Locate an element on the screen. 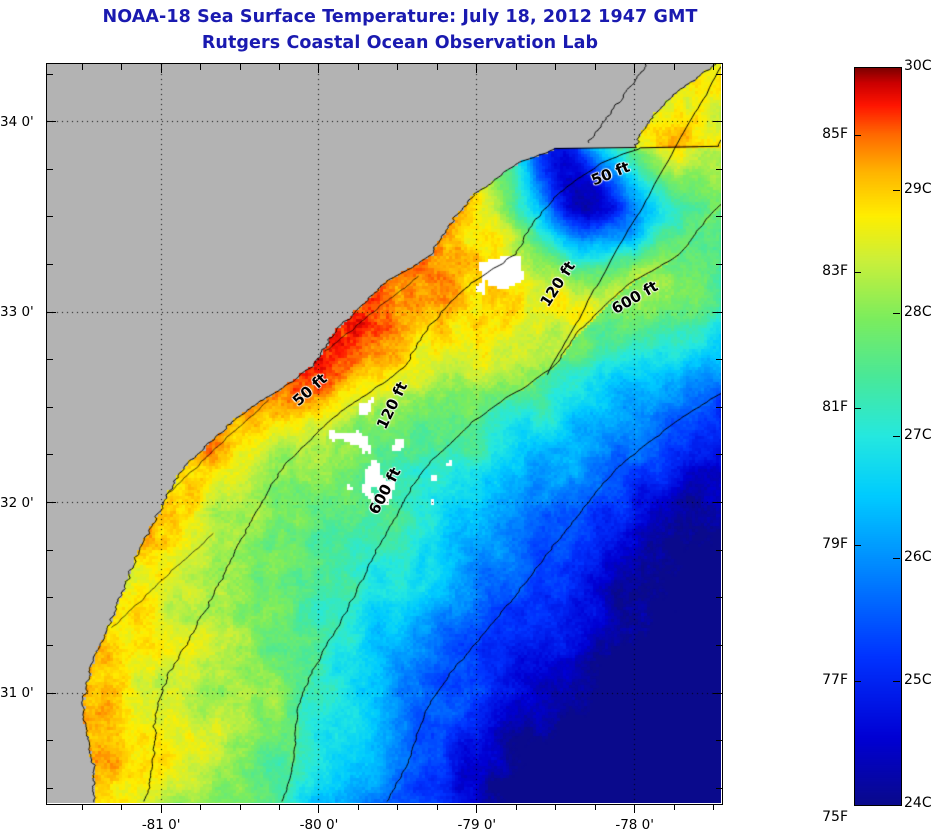 Image resolution: width=936 pixels, height=833 pixels. colorbar-label-celsius: 26C is located at coordinates (918, 557).